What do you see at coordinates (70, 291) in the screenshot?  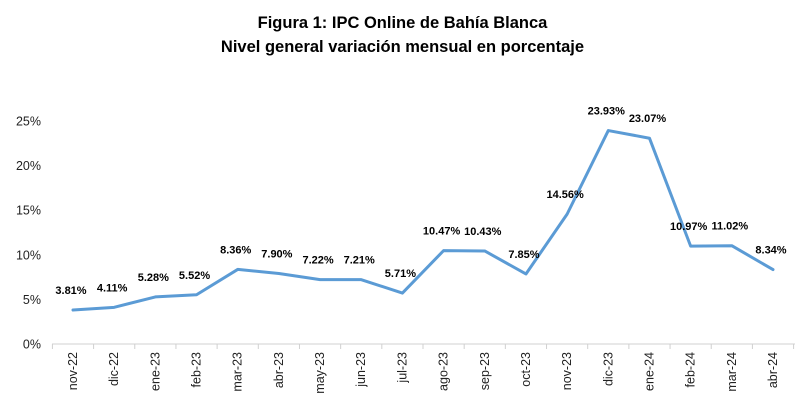 I see `data-label: 3.81%` at bounding box center [70, 291].